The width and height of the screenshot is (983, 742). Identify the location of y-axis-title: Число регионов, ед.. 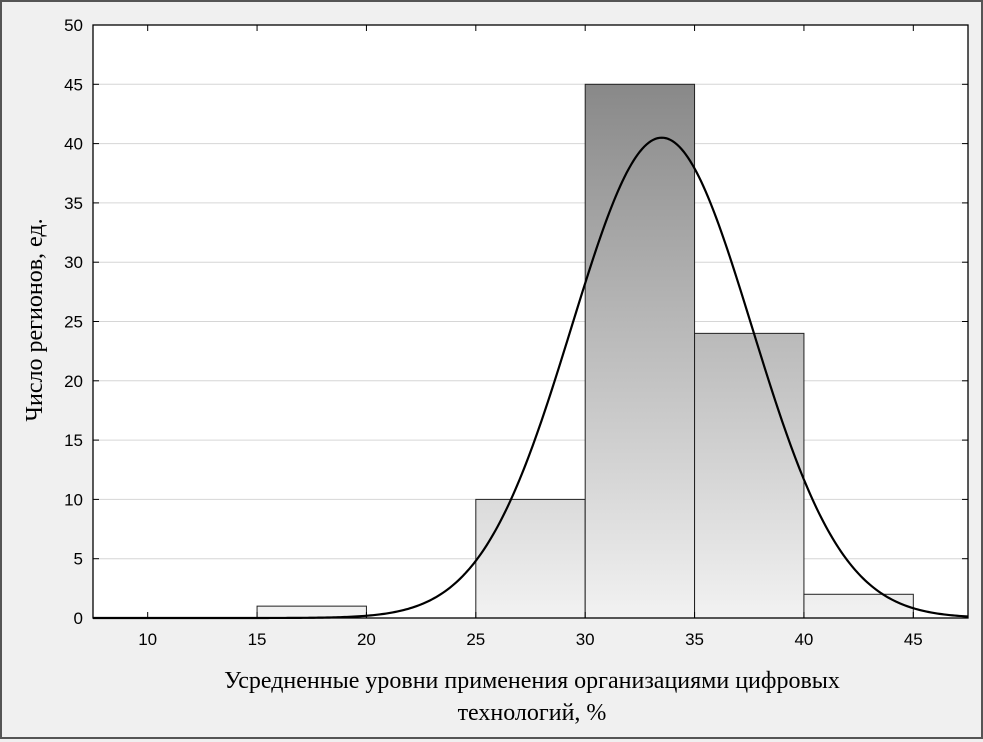
(35, 319).